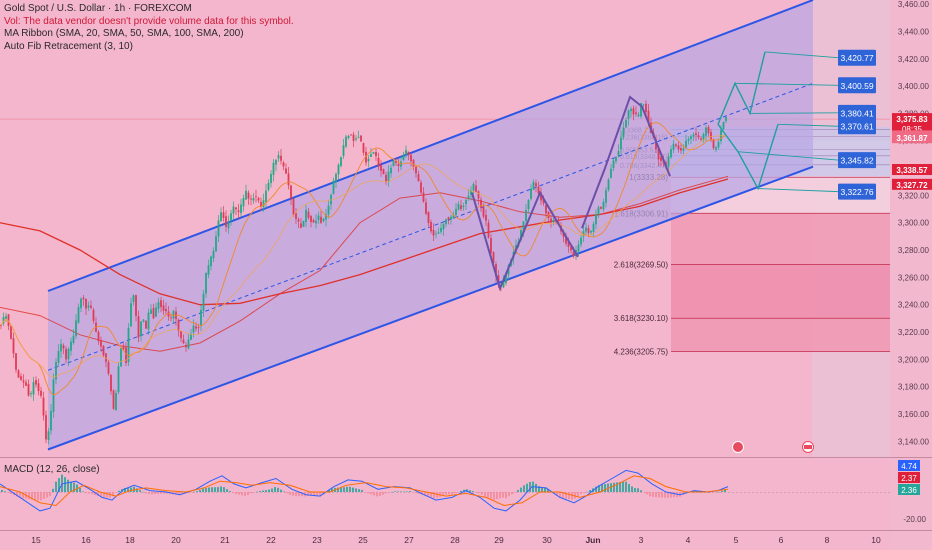 The image size is (932, 550). What do you see at coordinates (808, 447) in the screenshot?
I see `event-flag-stripe` at bounding box center [808, 447].